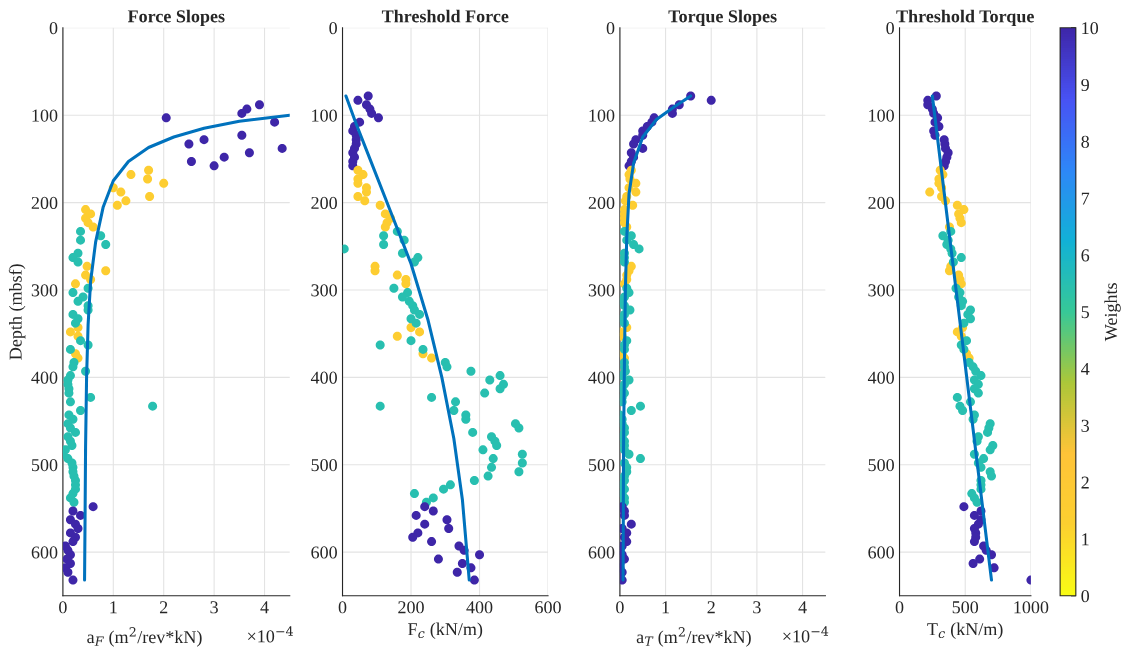 Image resolution: width=1123 pixels, height=662 pixels. I want to click on color-bar-label: 1, so click(1085, 539).